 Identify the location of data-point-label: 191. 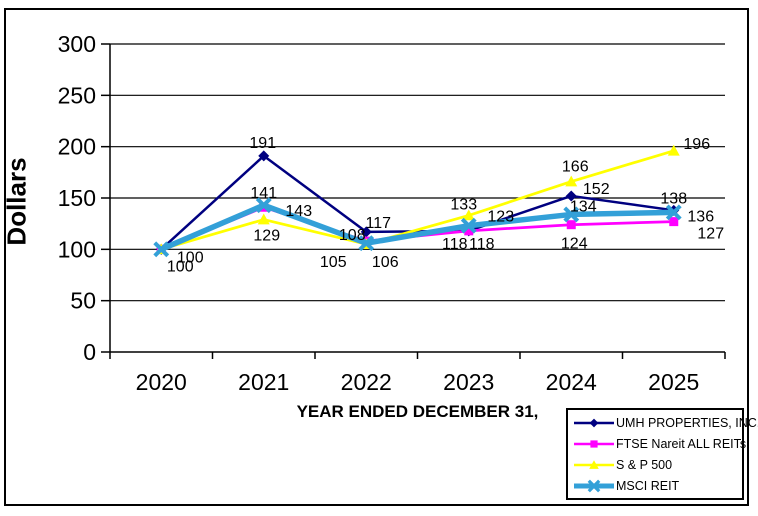
(262, 143).